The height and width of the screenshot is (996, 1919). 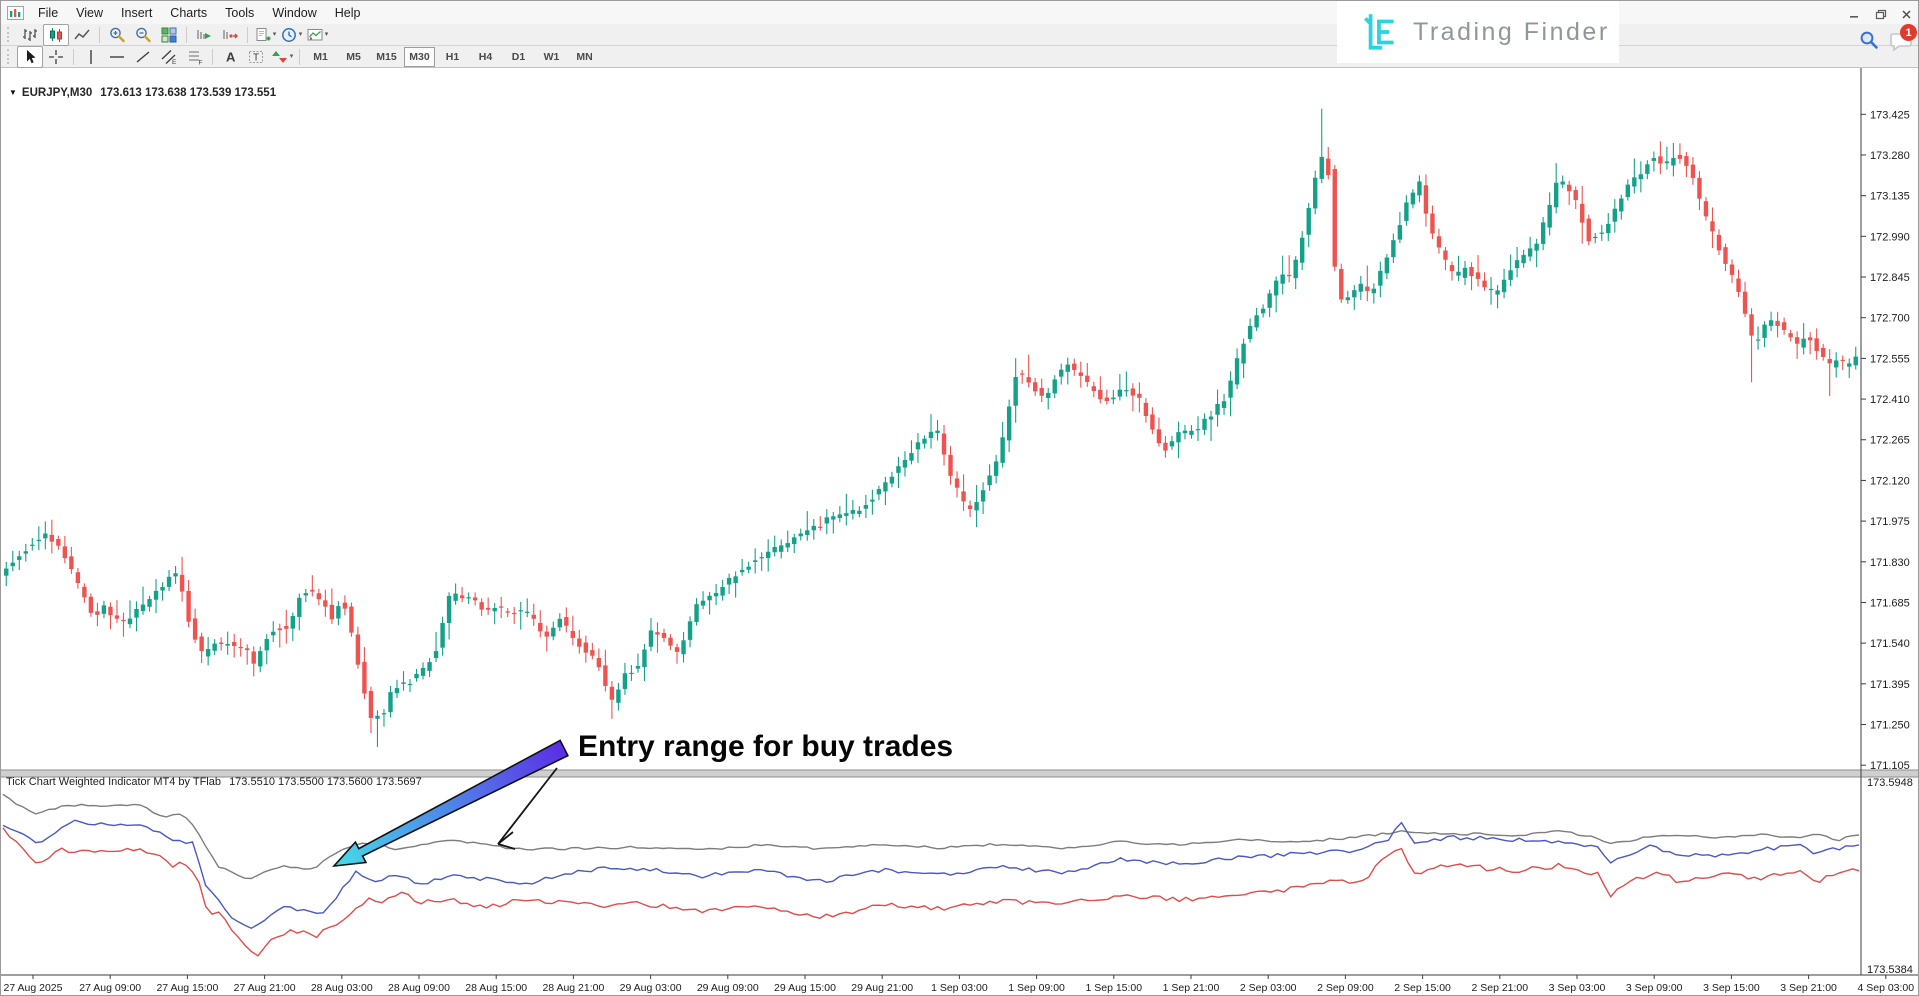 What do you see at coordinates (48, 12) in the screenshot?
I see `menu-item-file: File` at bounding box center [48, 12].